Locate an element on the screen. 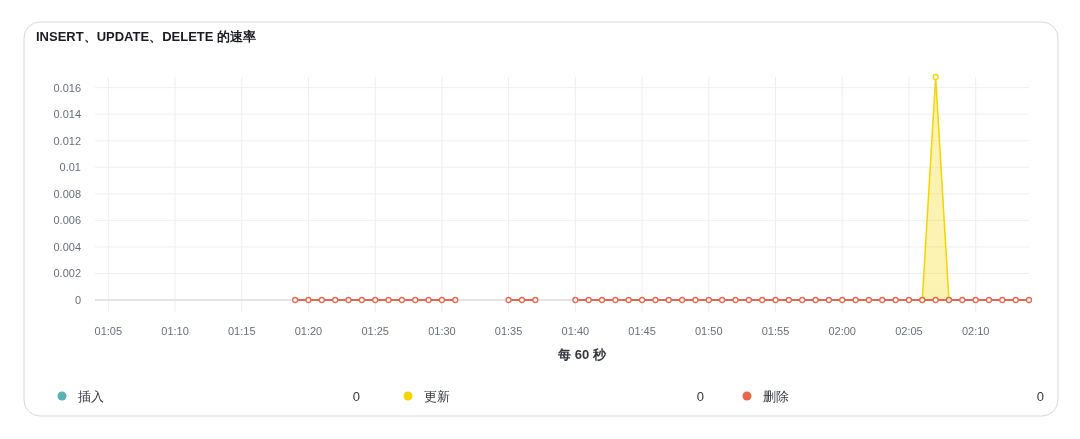 The height and width of the screenshot is (439, 1080). x-tick-label: 01:50 is located at coordinates (708, 331).